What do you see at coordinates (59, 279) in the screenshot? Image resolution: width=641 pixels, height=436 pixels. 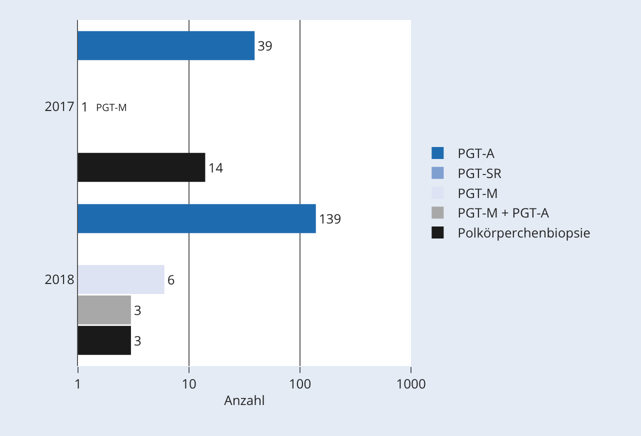 I see `y-tick-label: 2018` at bounding box center [59, 279].